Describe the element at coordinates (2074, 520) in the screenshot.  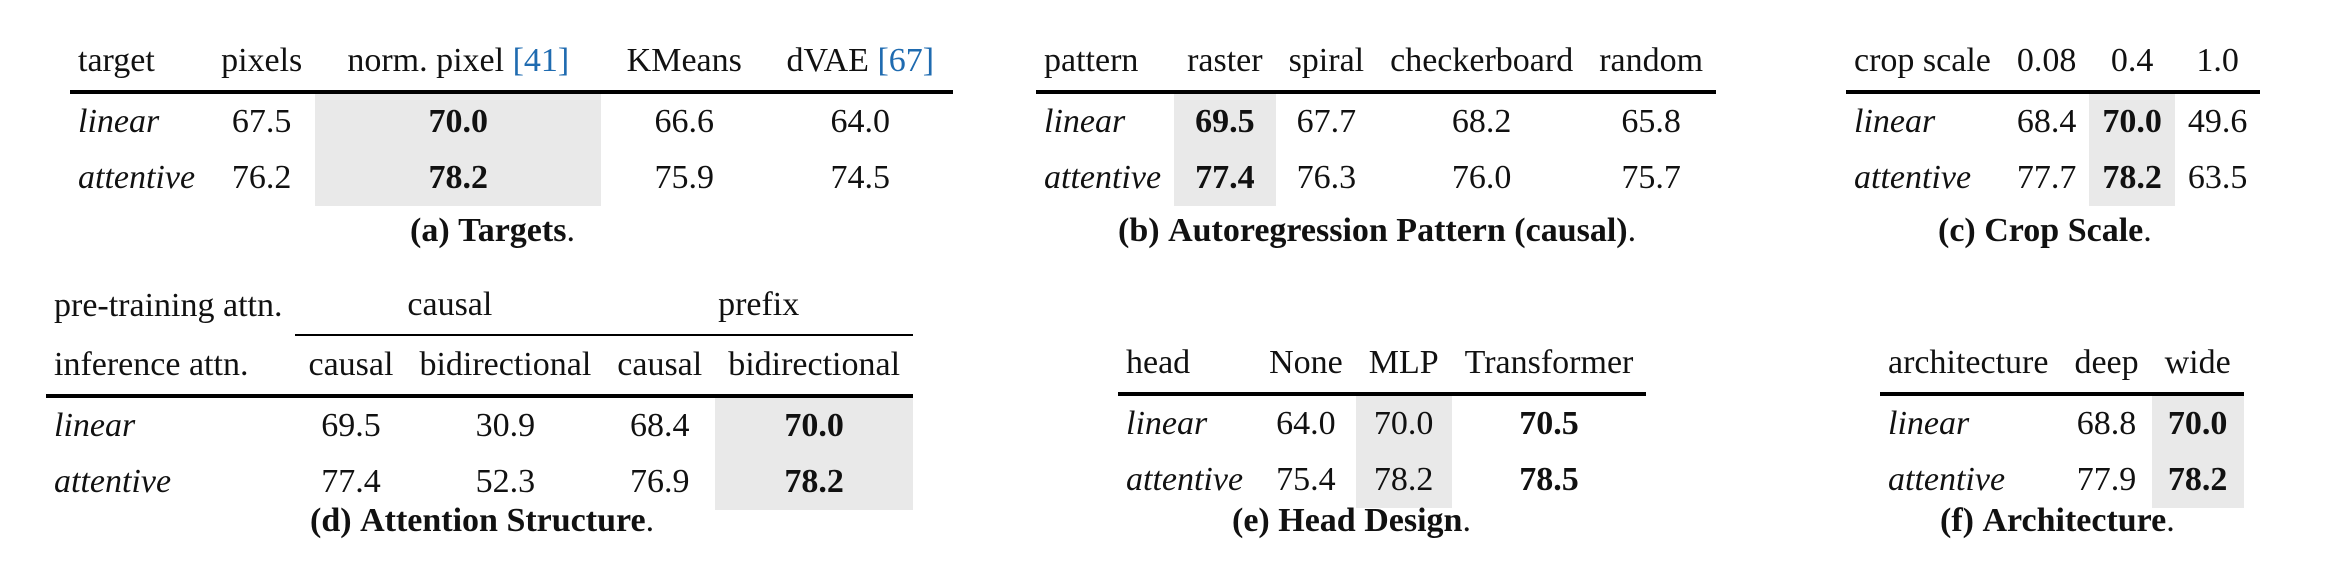
I see `caption-f-title: Architecture` at that location.